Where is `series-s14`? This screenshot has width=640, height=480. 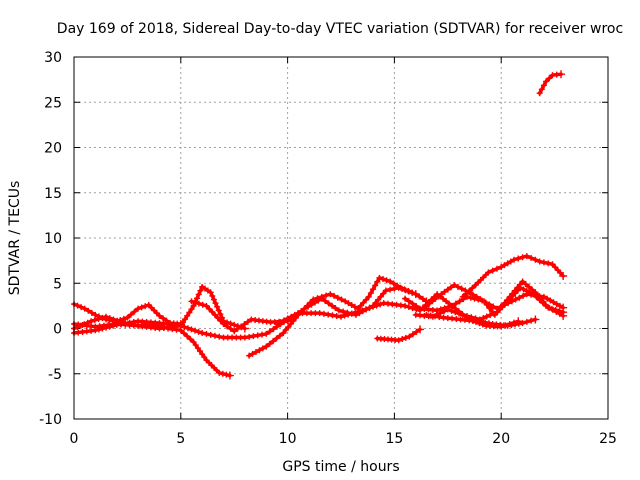
series-s14 is located at coordinates (551, 83).